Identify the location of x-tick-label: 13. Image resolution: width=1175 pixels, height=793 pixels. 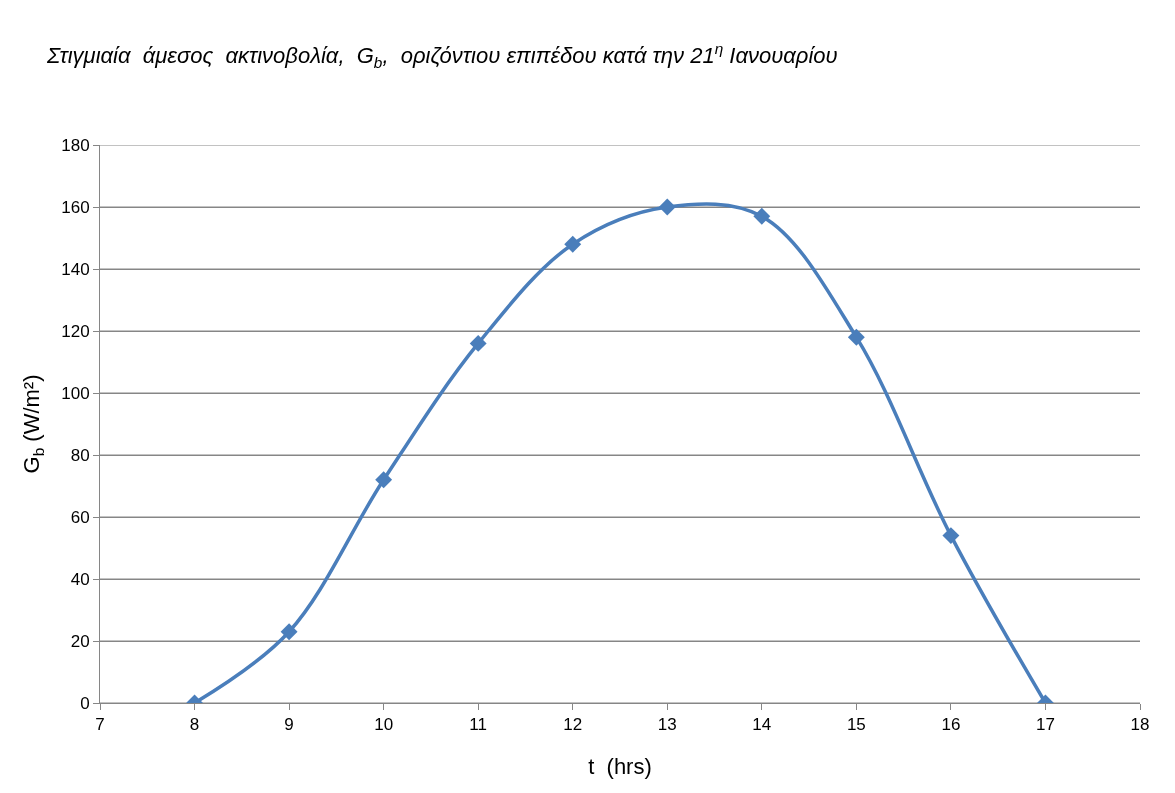
(667, 725).